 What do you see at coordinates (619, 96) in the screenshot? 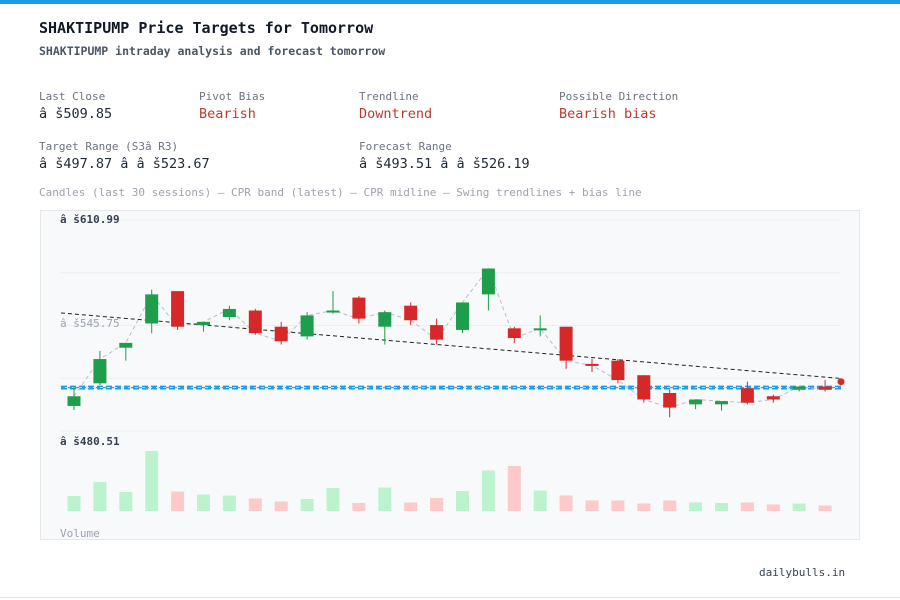
I see `metric-label: Possible Direction` at bounding box center [619, 96].